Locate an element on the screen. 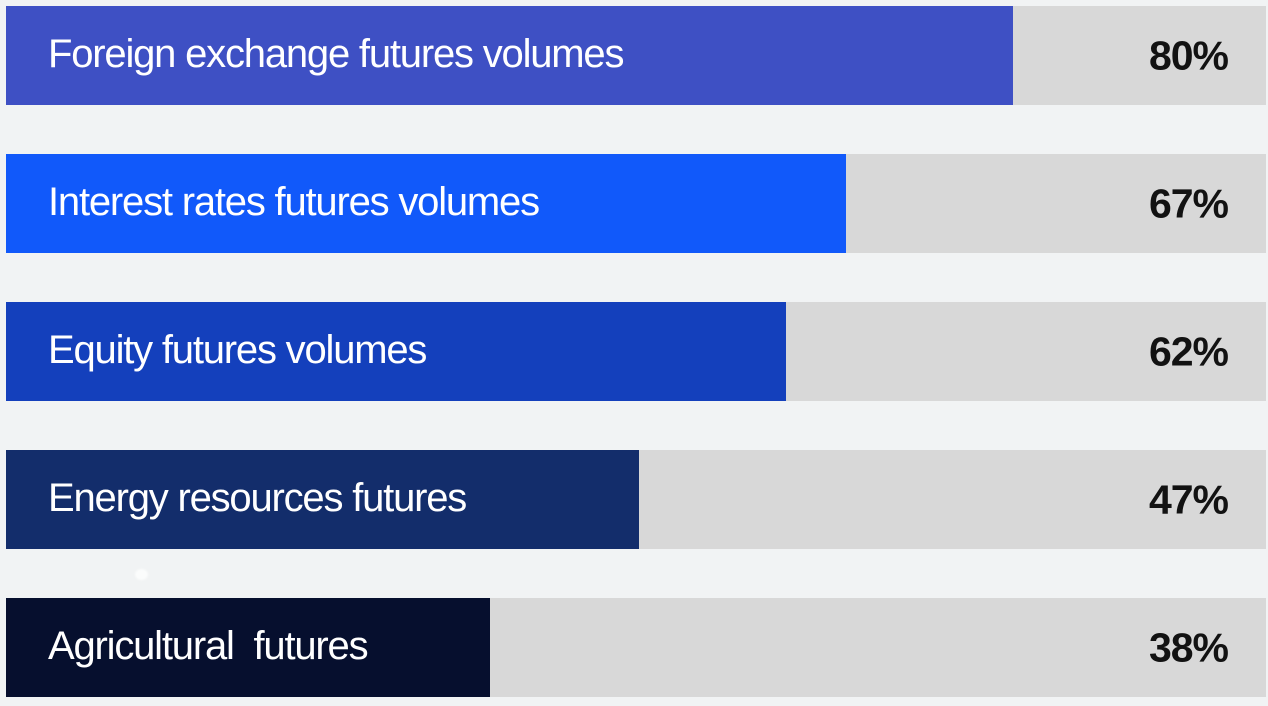 This screenshot has height=706, width=1268. bar-track: Foreign exchange futures volumes 80% is located at coordinates (636, 55).